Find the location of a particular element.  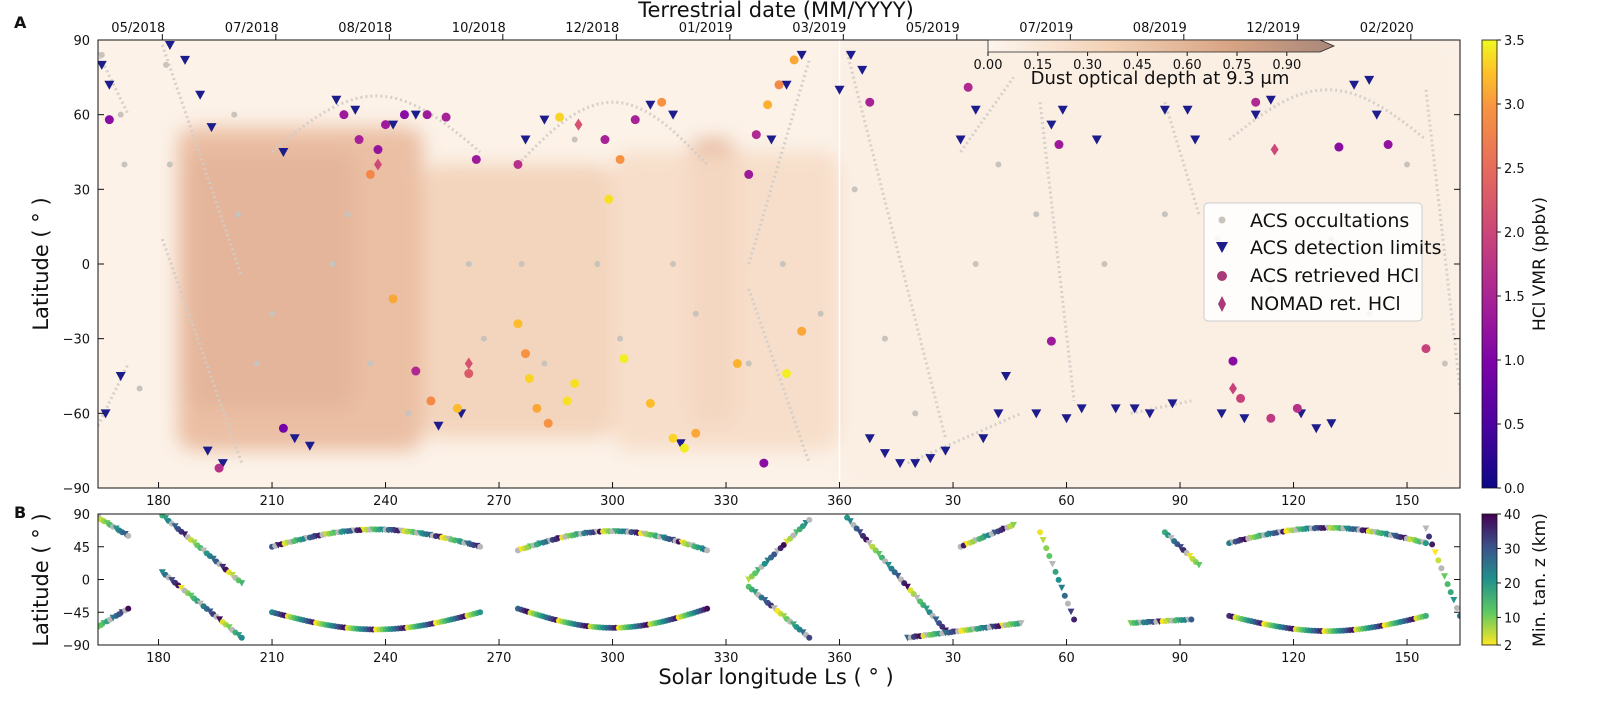

nomad-hcl-point is located at coordinates (468, 363).